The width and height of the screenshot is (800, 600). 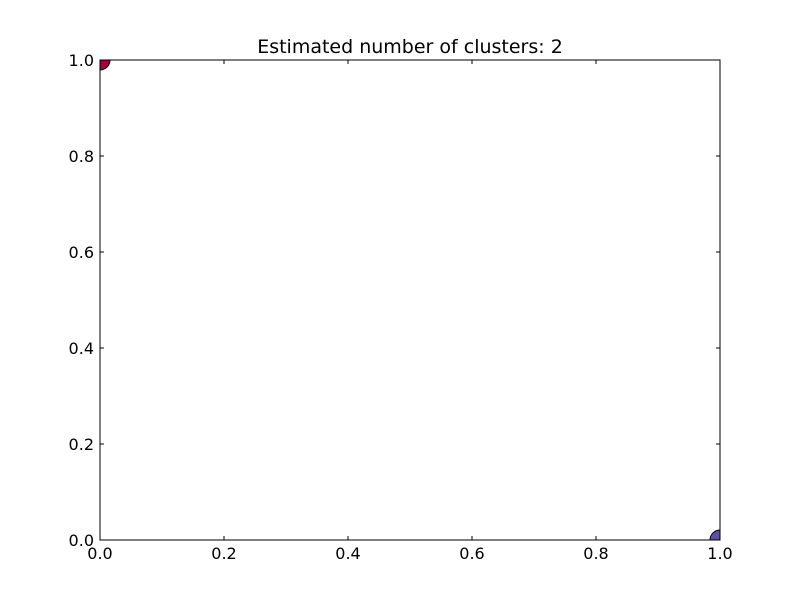 What do you see at coordinates (99, 553) in the screenshot?
I see `x-tick-label: 0.0` at bounding box center [99, 553].